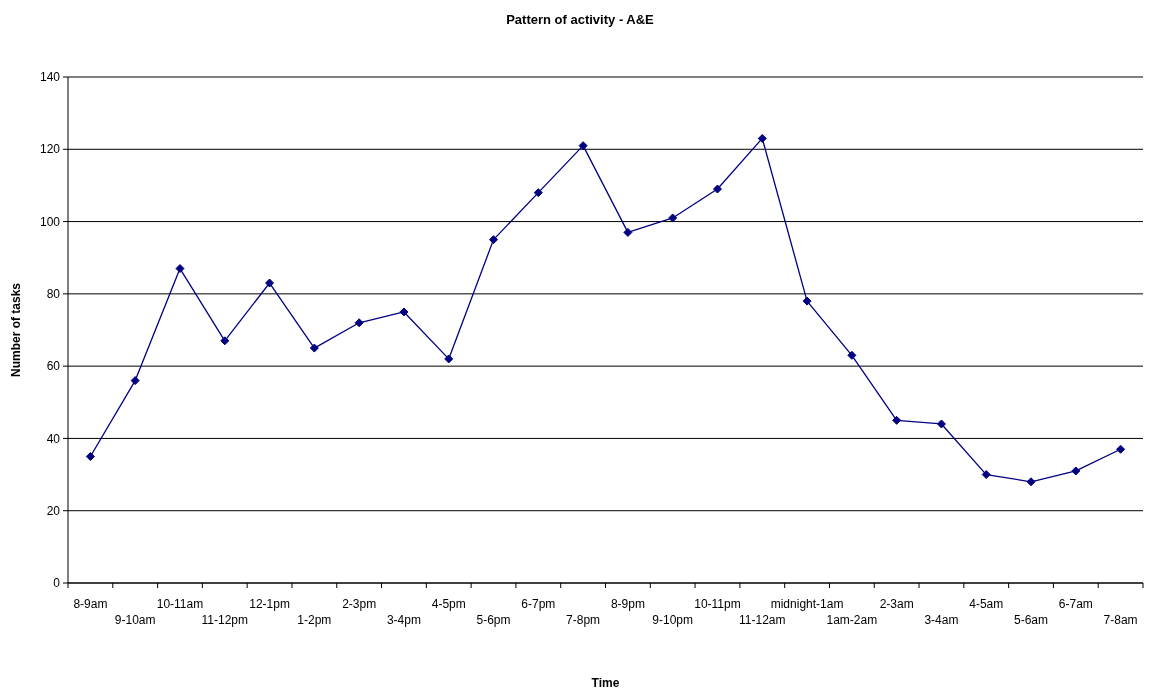 This screenshot has height=695, width=1160. What do you see at coordinates (57, 583) in the screenshot?
I see `y-tick-label: 0` at bounding box center [57, 583].